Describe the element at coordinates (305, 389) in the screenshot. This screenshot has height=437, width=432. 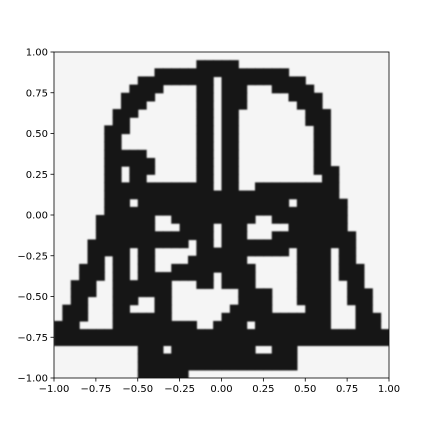
I see `x-tick-label: 0.50` at that location.